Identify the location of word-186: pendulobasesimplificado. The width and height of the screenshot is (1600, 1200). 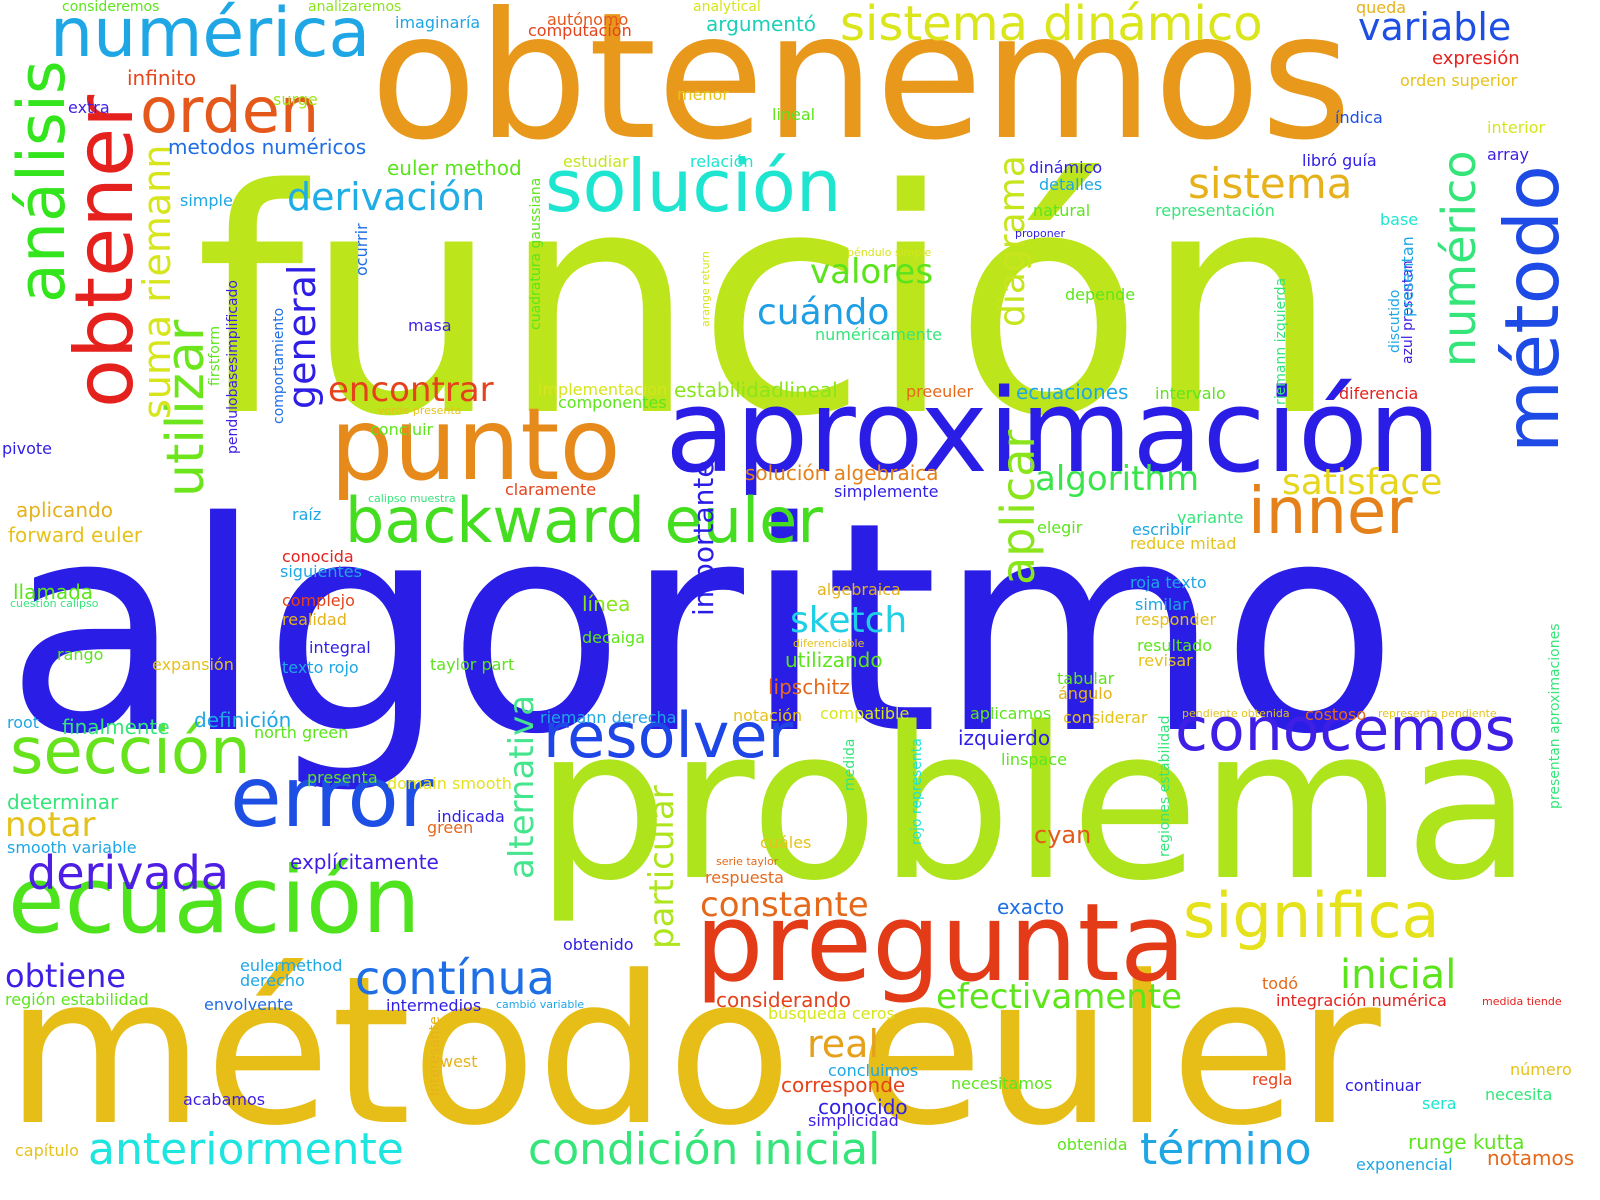
(233, 367).